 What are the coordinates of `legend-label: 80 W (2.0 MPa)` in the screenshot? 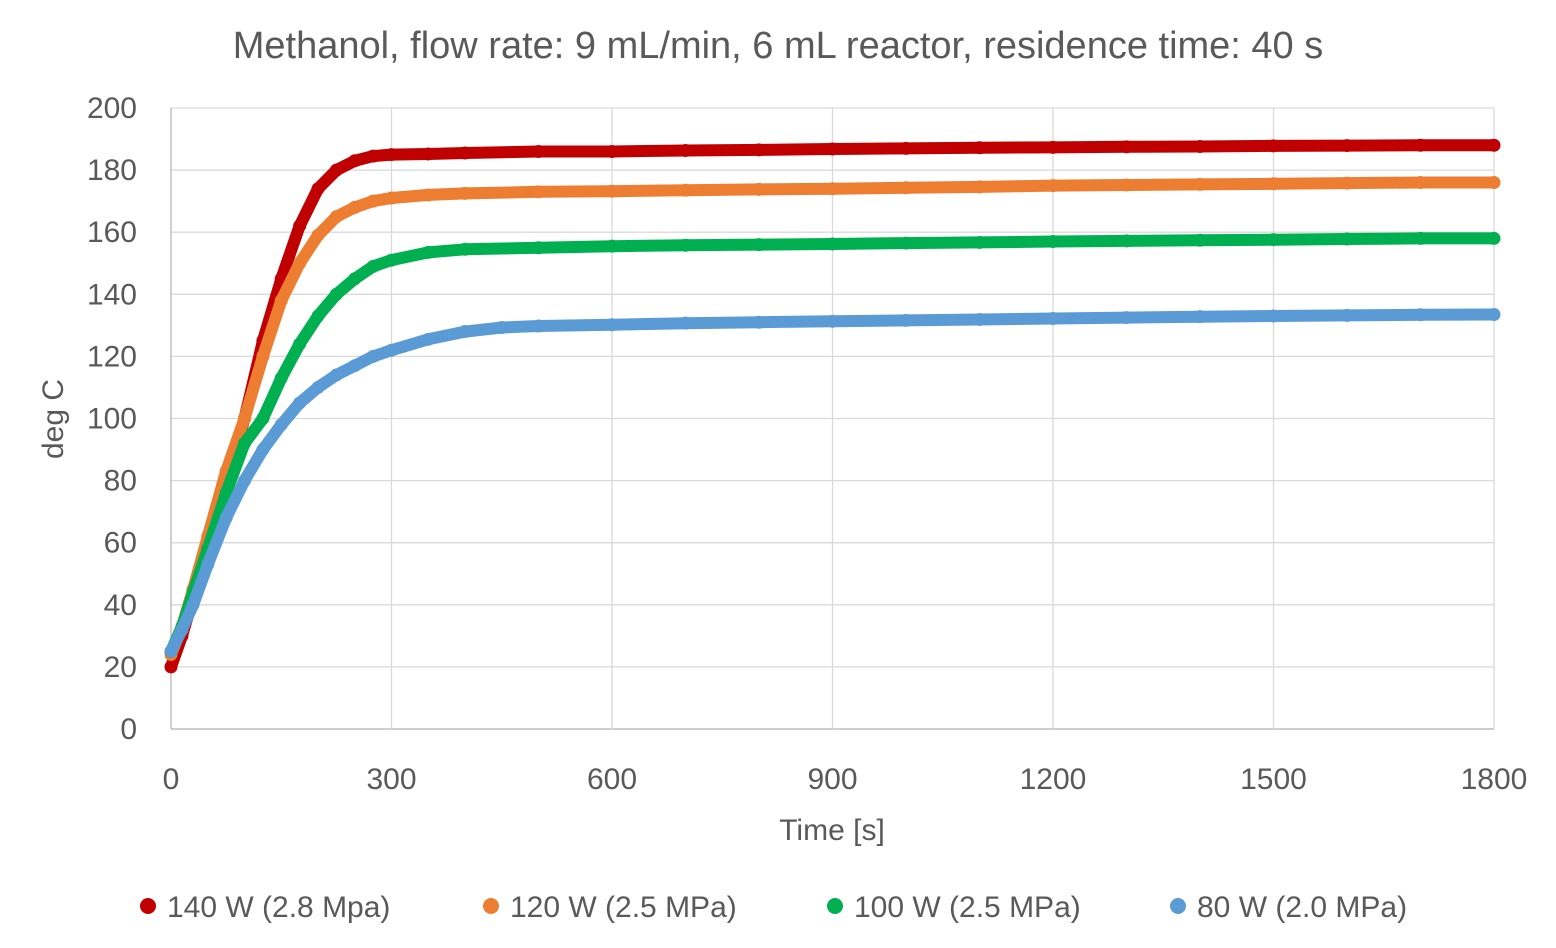 It's located at (1302, 907).